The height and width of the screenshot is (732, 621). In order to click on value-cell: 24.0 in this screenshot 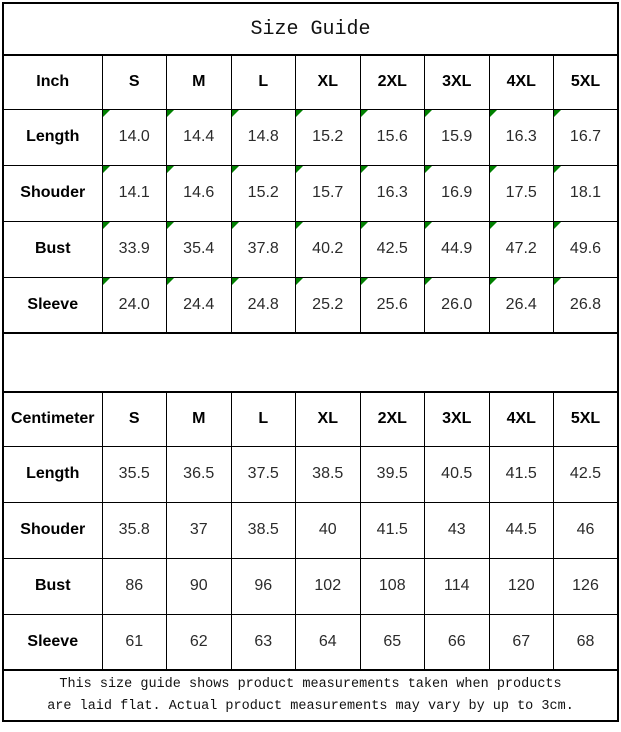, I will do `click(134, 305)`.